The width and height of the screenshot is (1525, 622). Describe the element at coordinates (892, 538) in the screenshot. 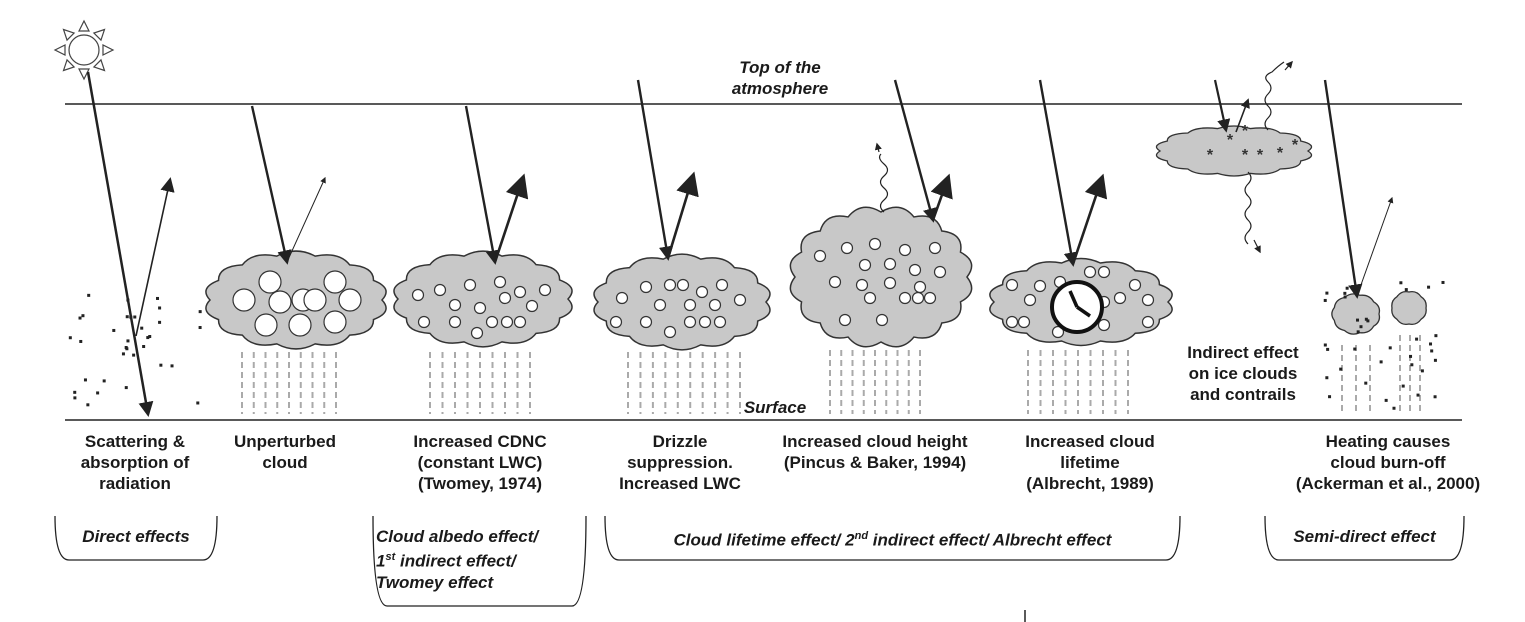

I see `bracket-lifetime` at that location.